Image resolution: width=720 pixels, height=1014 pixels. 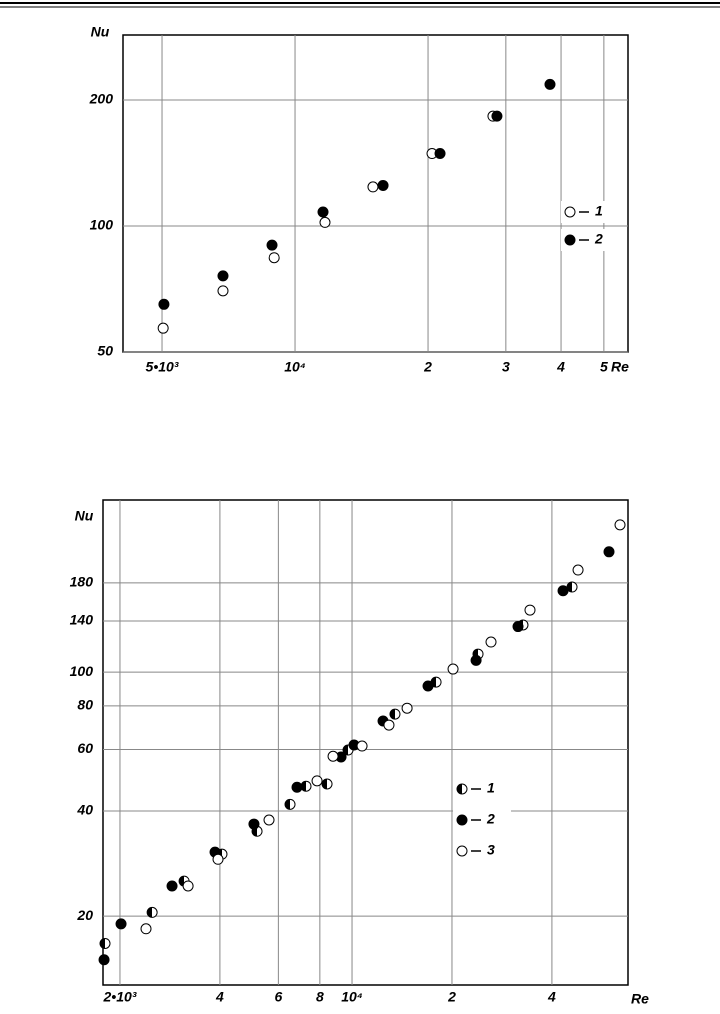 I want to click on y-tick-label: 60, so click(x=85, y=748).